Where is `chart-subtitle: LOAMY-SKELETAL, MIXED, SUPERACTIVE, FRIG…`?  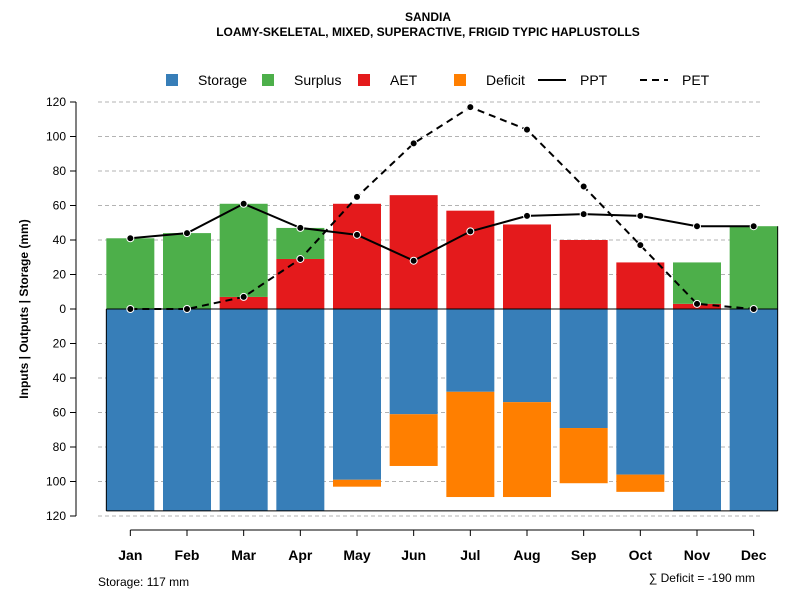 chart-subtitle: LOAMY-SKELETAL, MIXED, SUPERACTIVE, FRIG… is located at coordinates (428, 32).